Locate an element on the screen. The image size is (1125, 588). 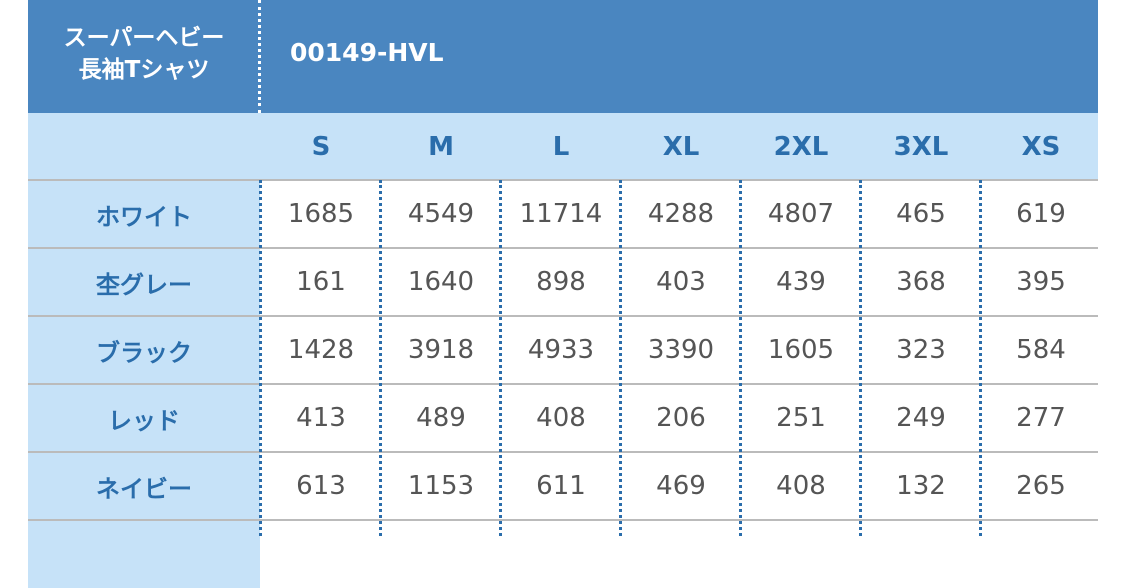
stock-cell: 3390 is located at coordinates (681, 350).